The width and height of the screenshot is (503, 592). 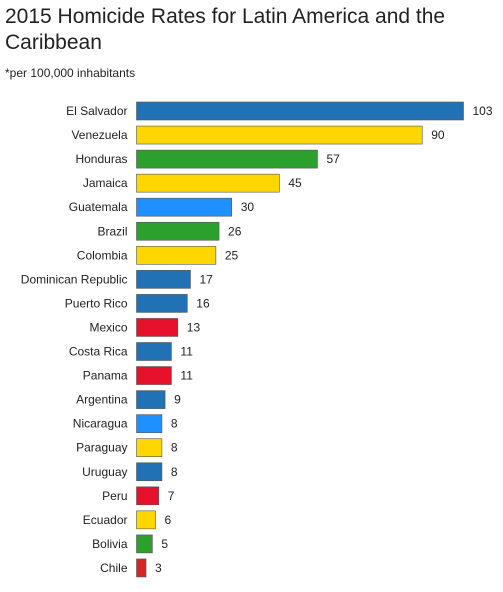 I want to click on bar-costa-rica, so click(x=154, y=351).